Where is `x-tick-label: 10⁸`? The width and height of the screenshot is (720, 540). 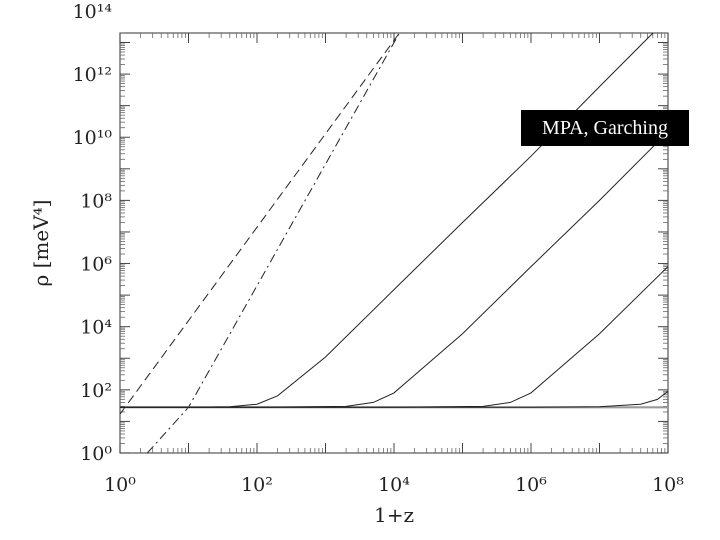 x-tick-label: 10⁸ is located at coordinates (668, 485).